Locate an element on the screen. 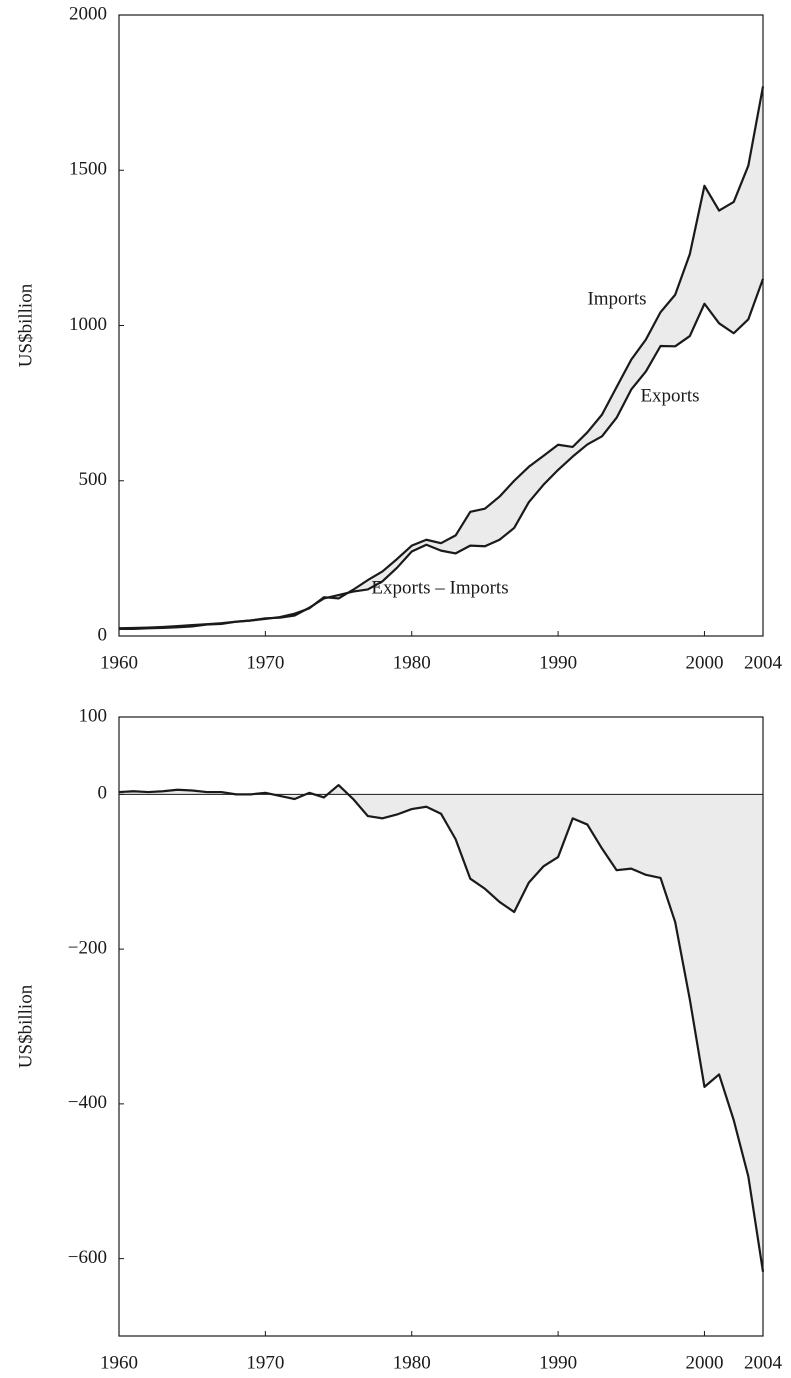 The image size is (791, 1378). y-tick-label: −600 is located at coordinates (87, 1257).